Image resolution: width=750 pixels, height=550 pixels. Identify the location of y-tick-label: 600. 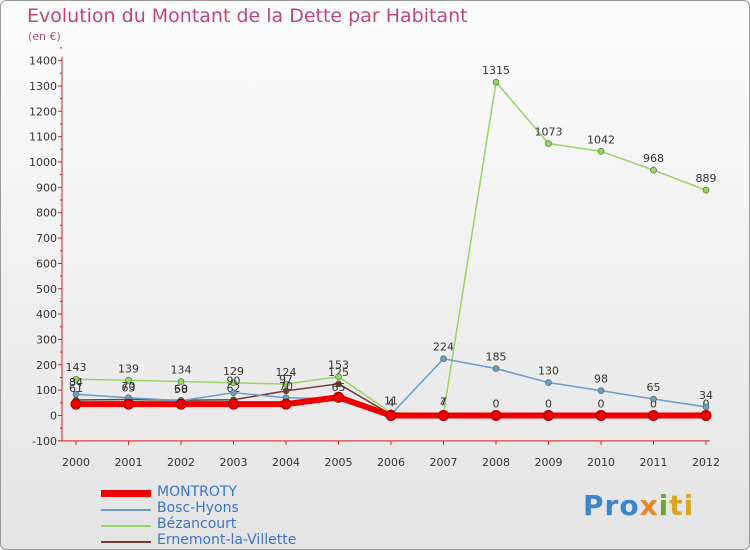
(46, 263).